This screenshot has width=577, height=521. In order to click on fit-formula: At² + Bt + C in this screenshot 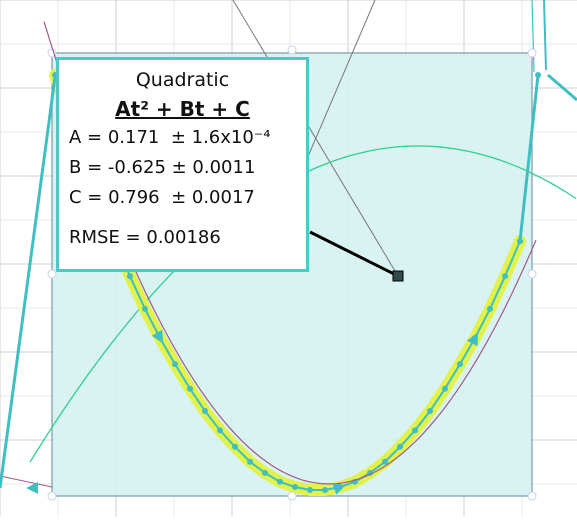, I will do `click(182, 109)`.